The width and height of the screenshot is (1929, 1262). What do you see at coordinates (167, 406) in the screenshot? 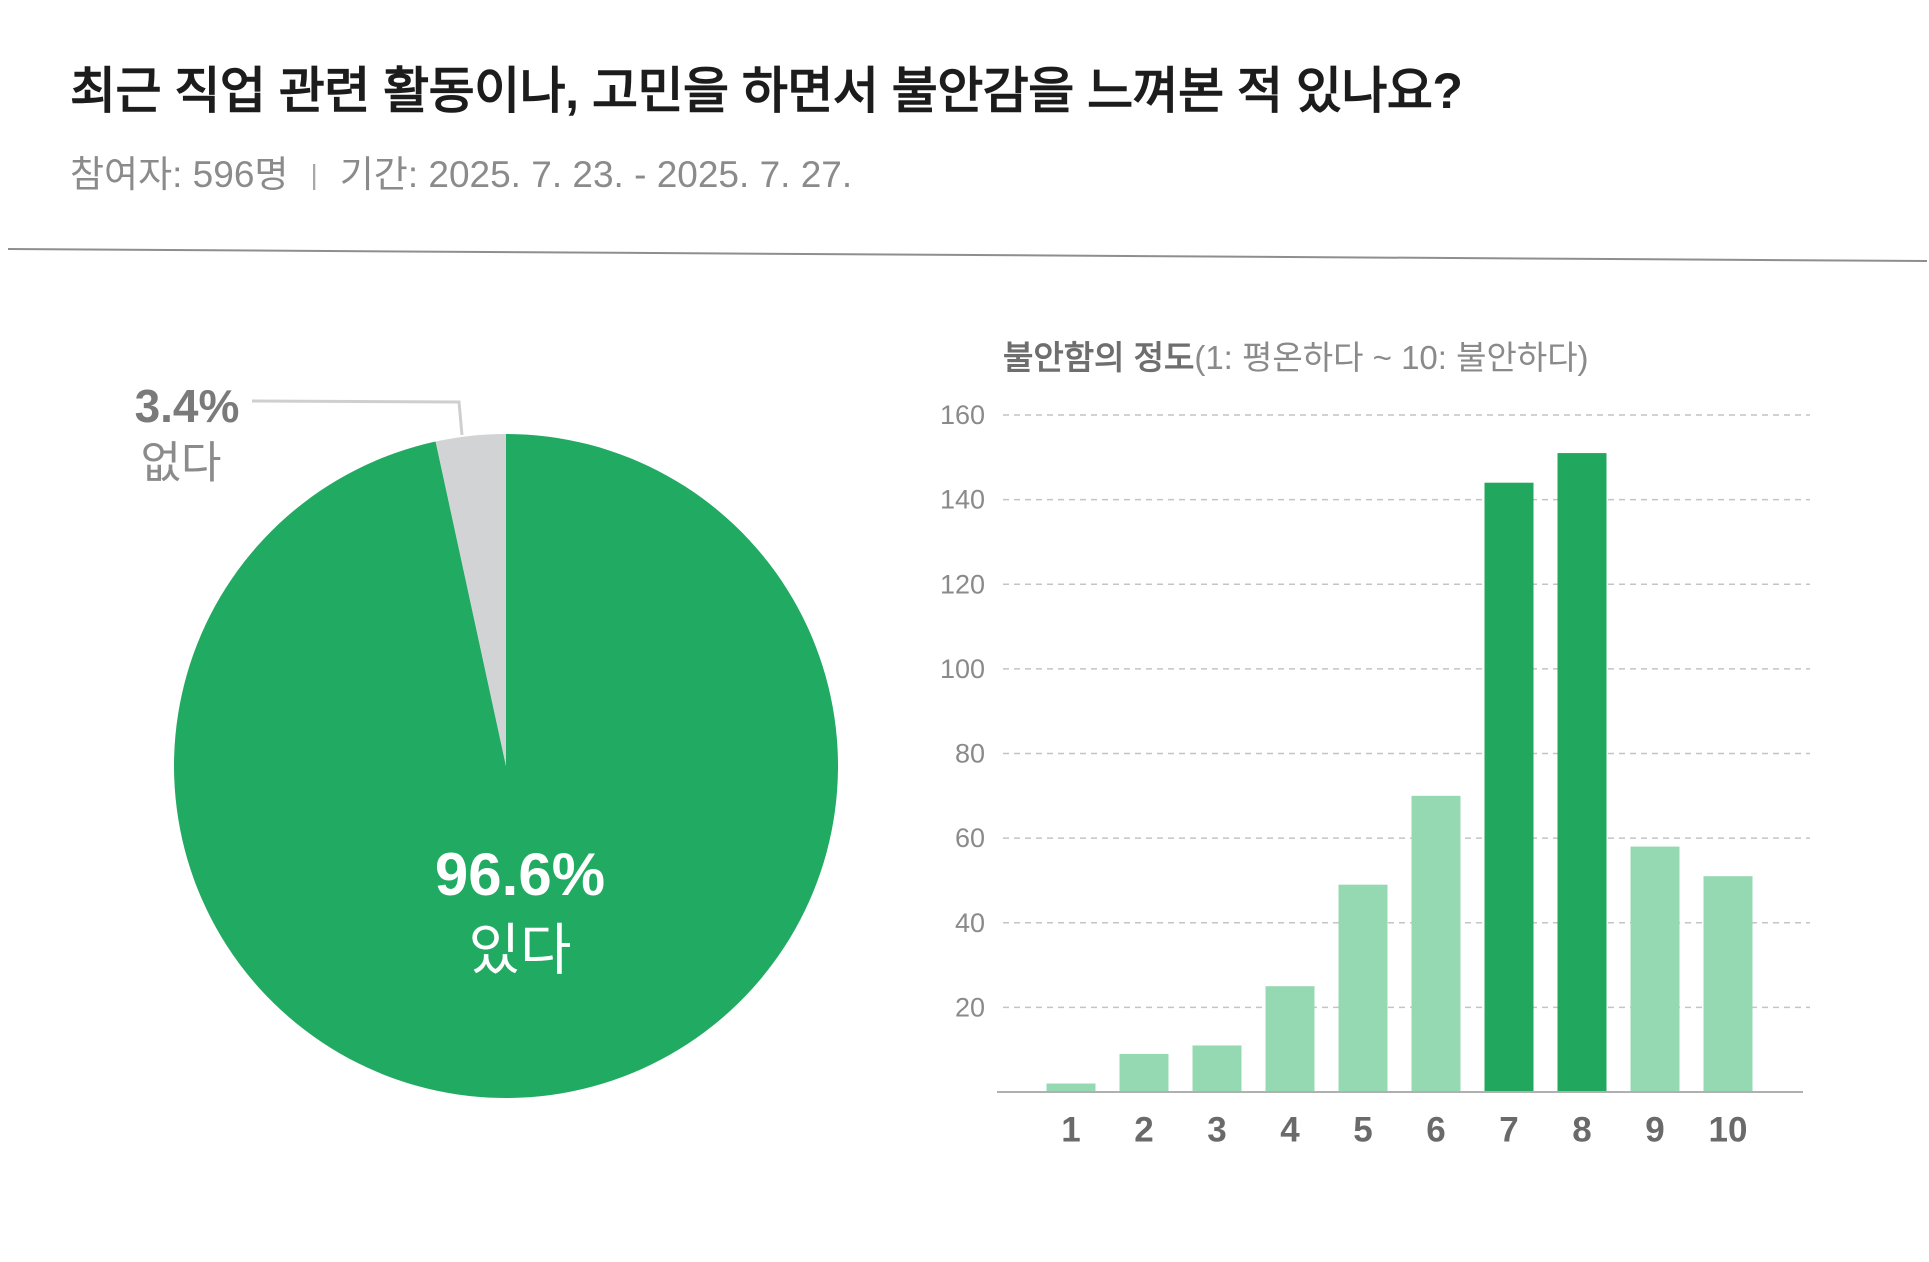
I see `pie-value-number-no: 3.4` at bounding box center [167, 406].